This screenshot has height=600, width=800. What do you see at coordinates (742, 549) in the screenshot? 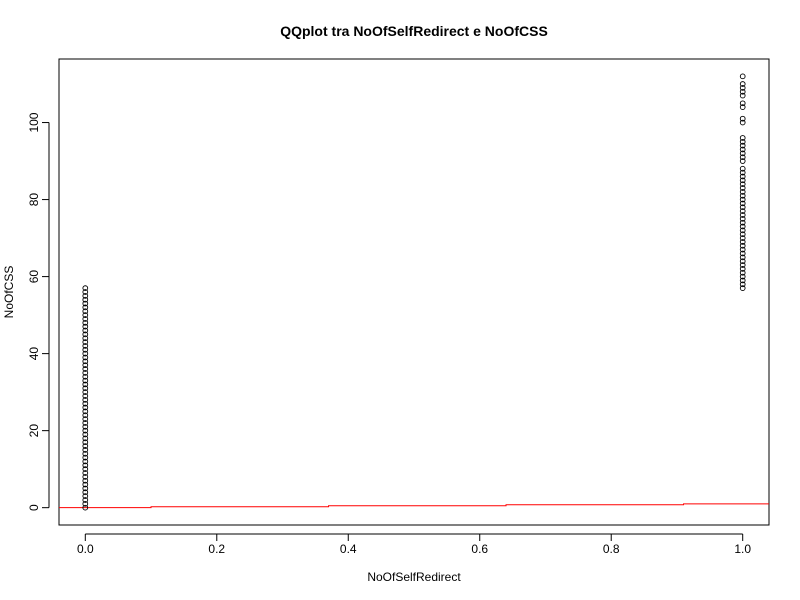
I see `x-tick-label: 1.0` at bounding box center [742, 549].